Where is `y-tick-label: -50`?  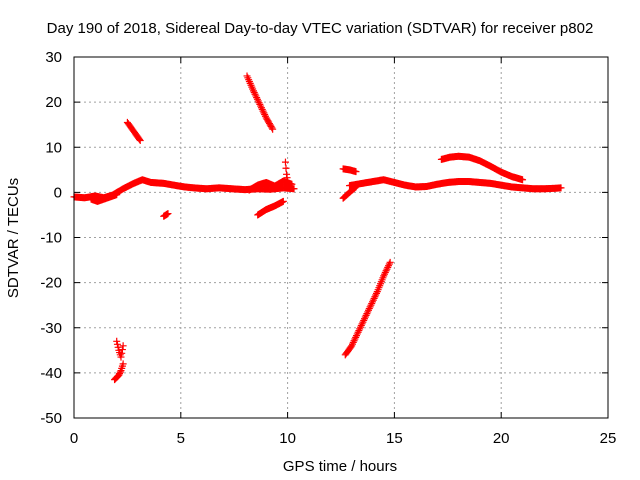
y-tick-label: -50 is located at coordinates (51, 418).